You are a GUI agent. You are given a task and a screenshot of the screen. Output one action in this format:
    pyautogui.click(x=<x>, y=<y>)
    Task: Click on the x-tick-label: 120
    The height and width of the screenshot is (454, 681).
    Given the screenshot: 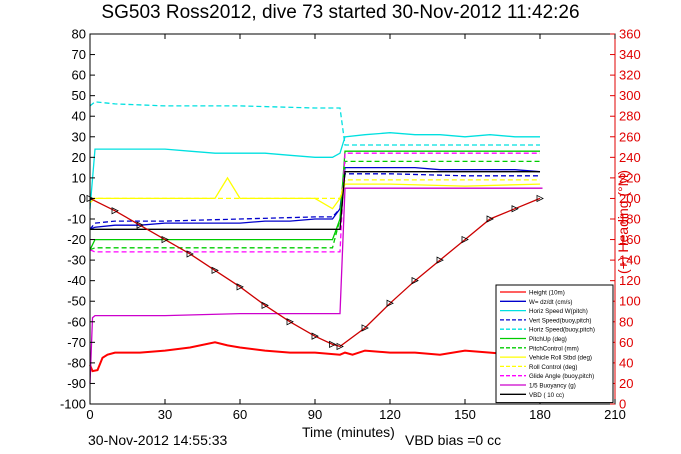 What is the action you would take?
    pyautogui.click(x=390, y=414)
    